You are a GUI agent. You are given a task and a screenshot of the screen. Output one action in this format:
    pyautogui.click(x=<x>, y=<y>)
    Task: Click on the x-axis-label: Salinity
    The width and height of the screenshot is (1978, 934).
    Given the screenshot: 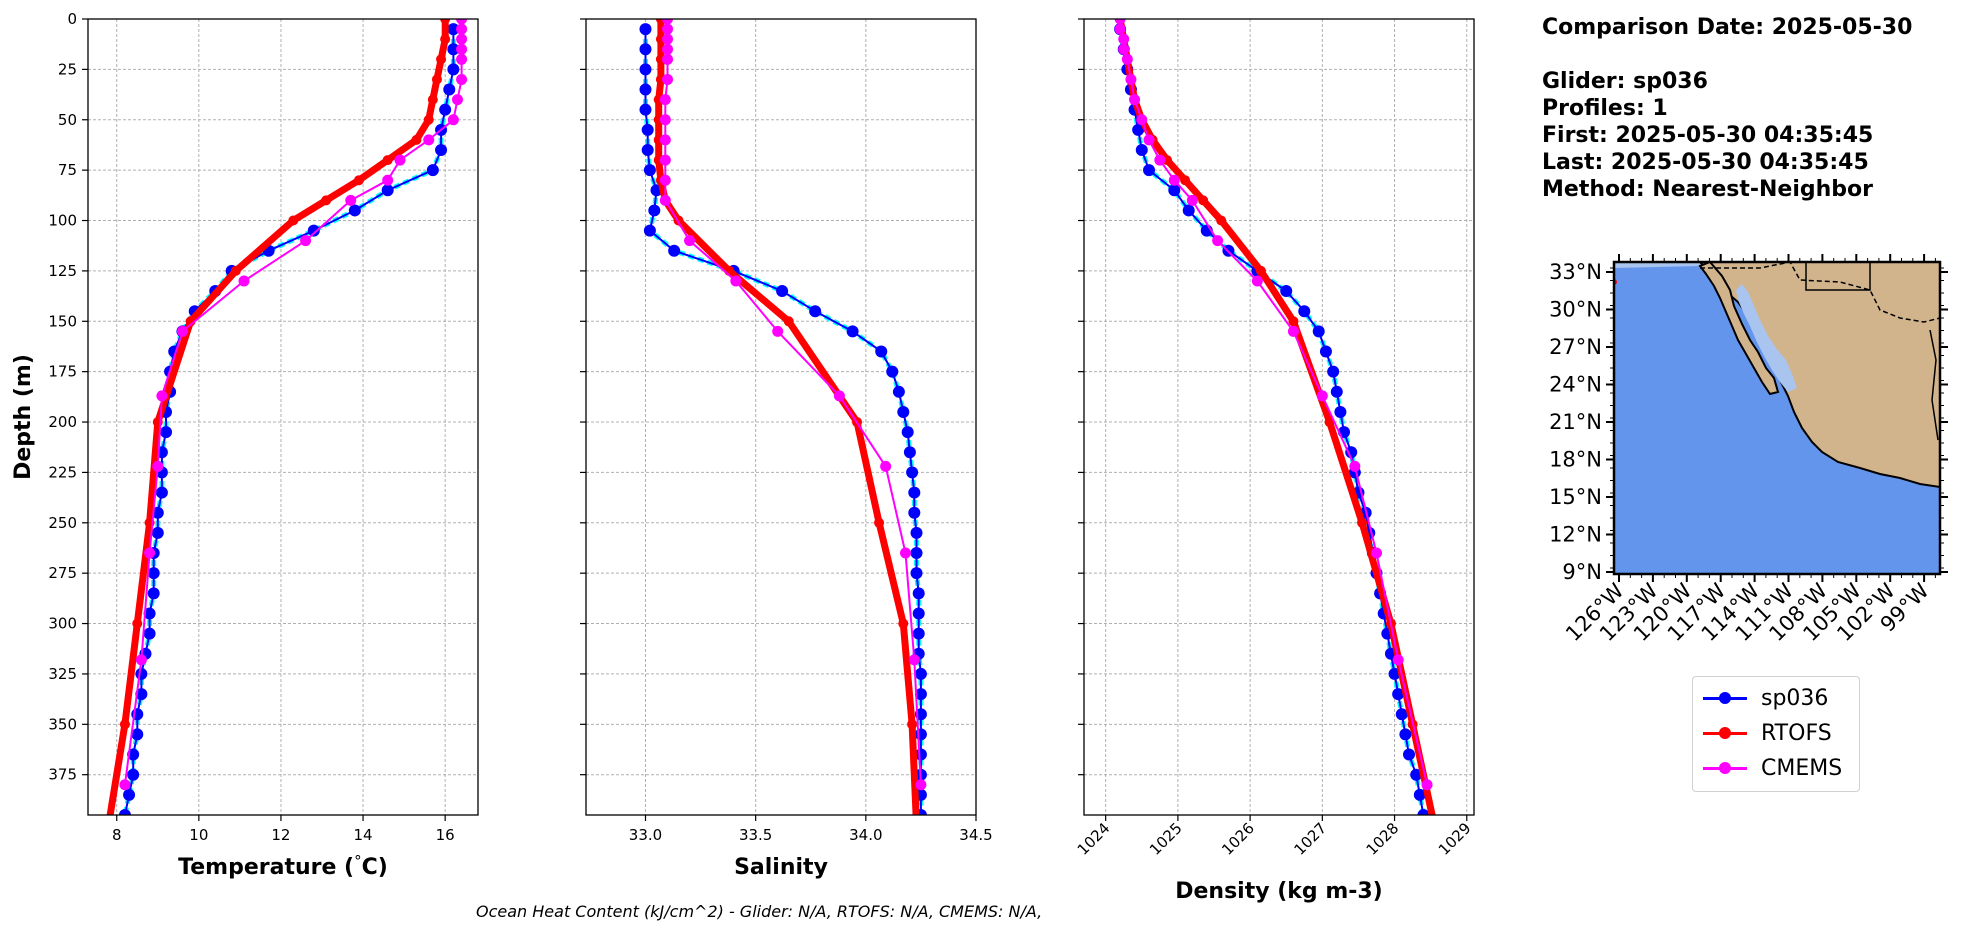 What is the action you would take?
    pyautogui.click(x=781, y=867)
    